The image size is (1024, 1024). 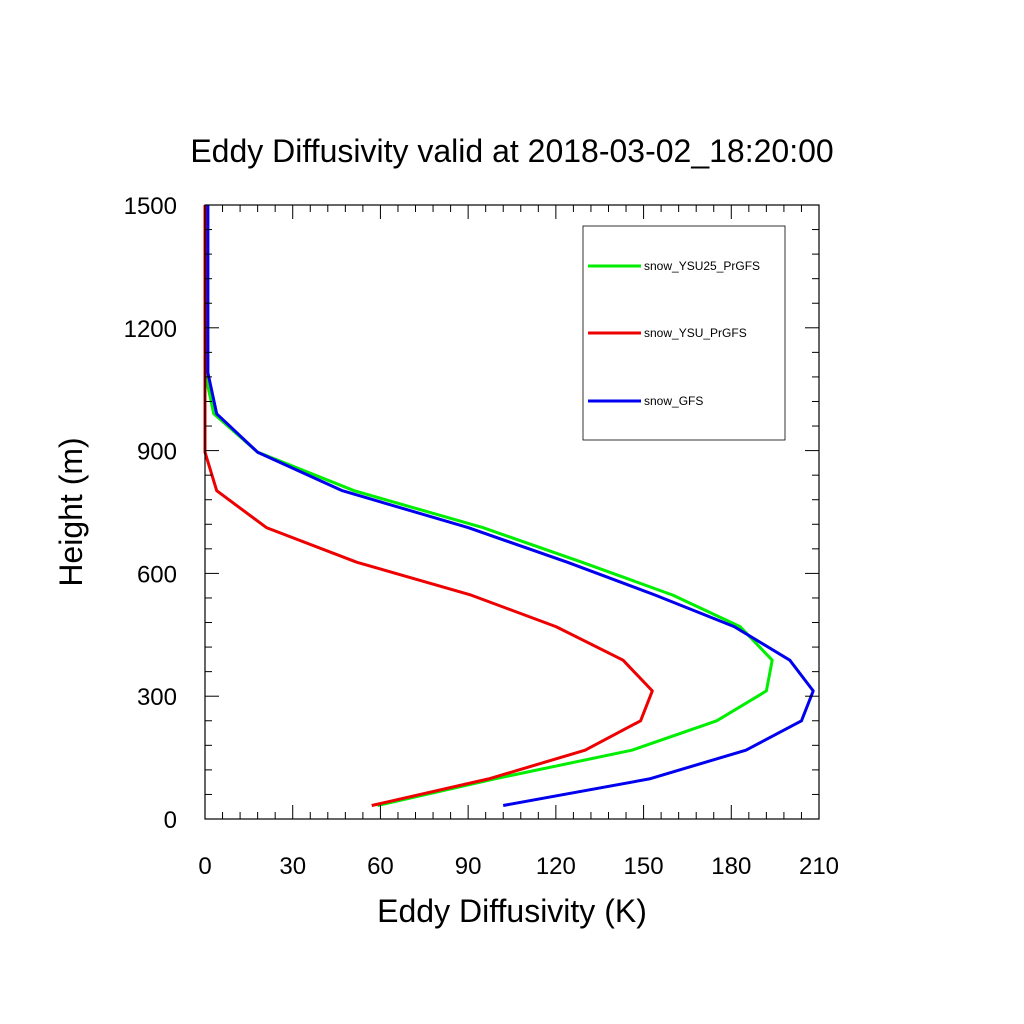 What do you see at coordinates (731, 866) in the screenshot?
I see `x-tick-label: 180` at bounding box center [731, 866].